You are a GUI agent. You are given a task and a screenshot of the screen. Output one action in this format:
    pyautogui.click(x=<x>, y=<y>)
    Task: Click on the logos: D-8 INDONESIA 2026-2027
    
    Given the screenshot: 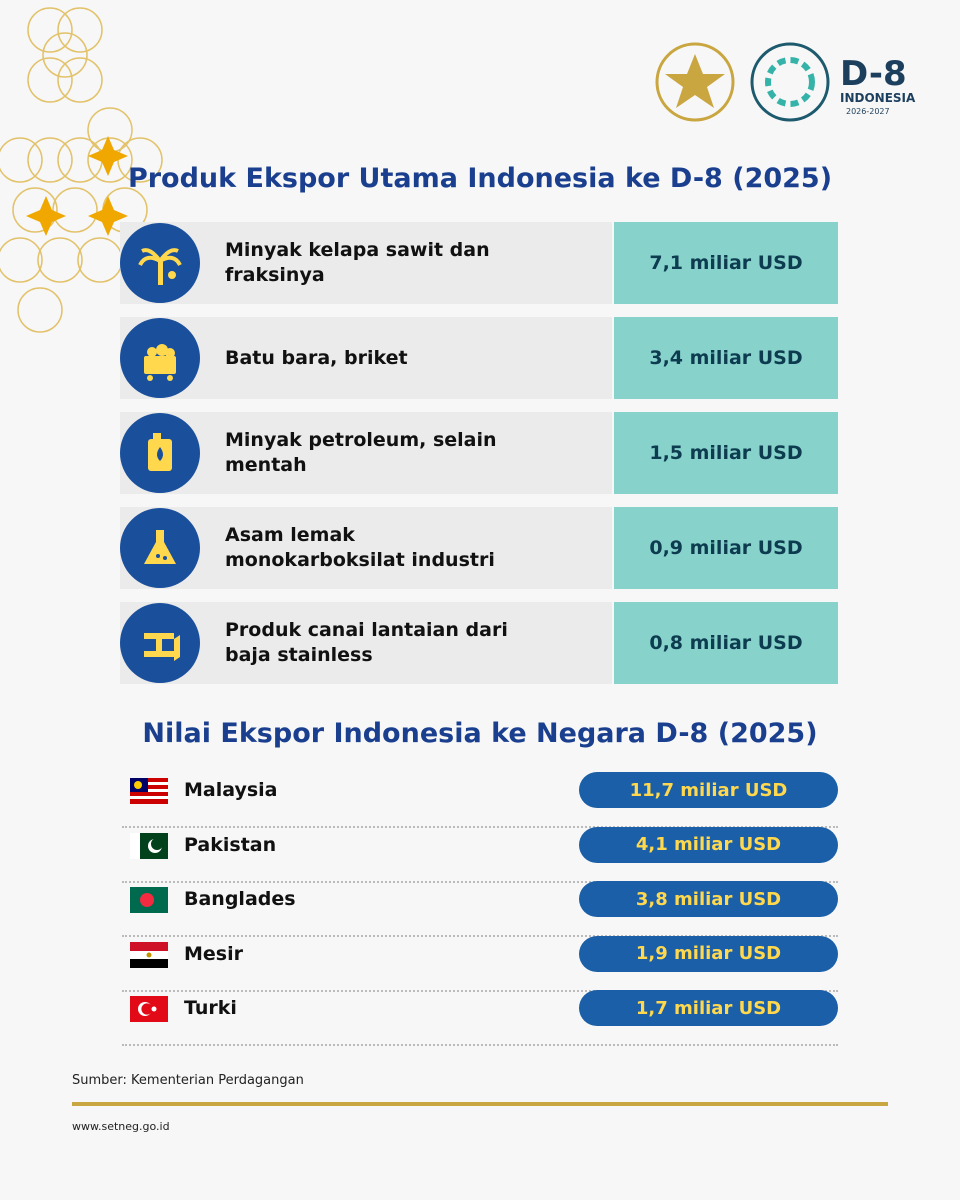 What is the action you would take?
    pyautogui.click(x=785, y=82)
    